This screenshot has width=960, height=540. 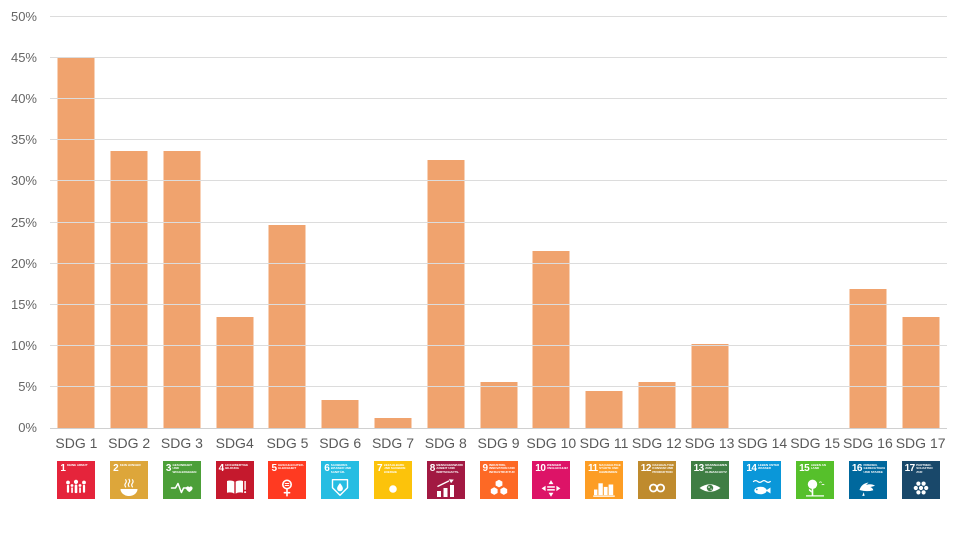 What do you see at coordinates (551, 488) in the screenshot?
I see `equality-arrows-icon` at bounding box center [551, 488].